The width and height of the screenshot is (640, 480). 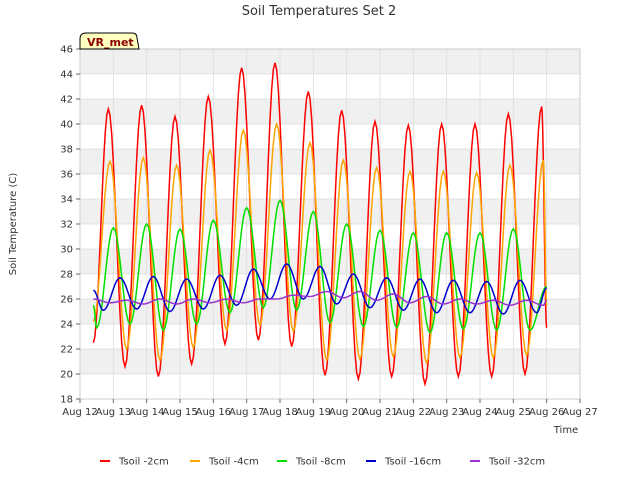 I want to click on legend-label: Tsoil -2cm, so click(x=143, y=462).